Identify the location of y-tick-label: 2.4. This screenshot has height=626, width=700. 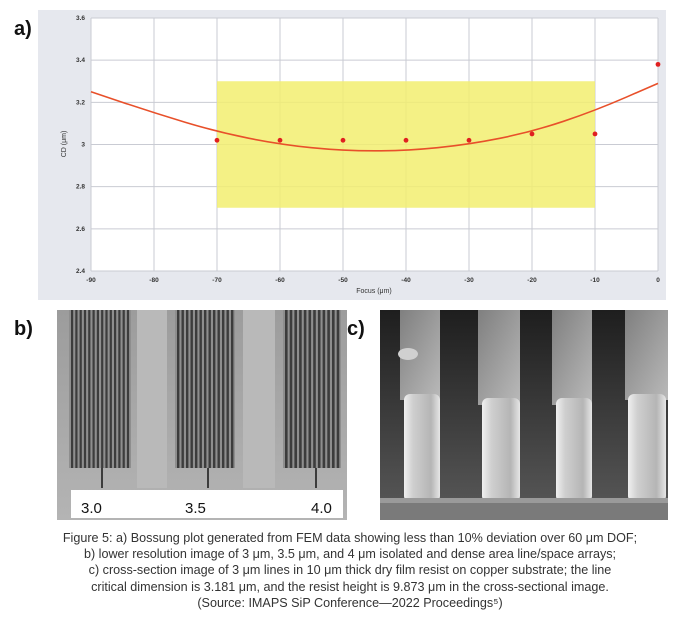
(80, 271).